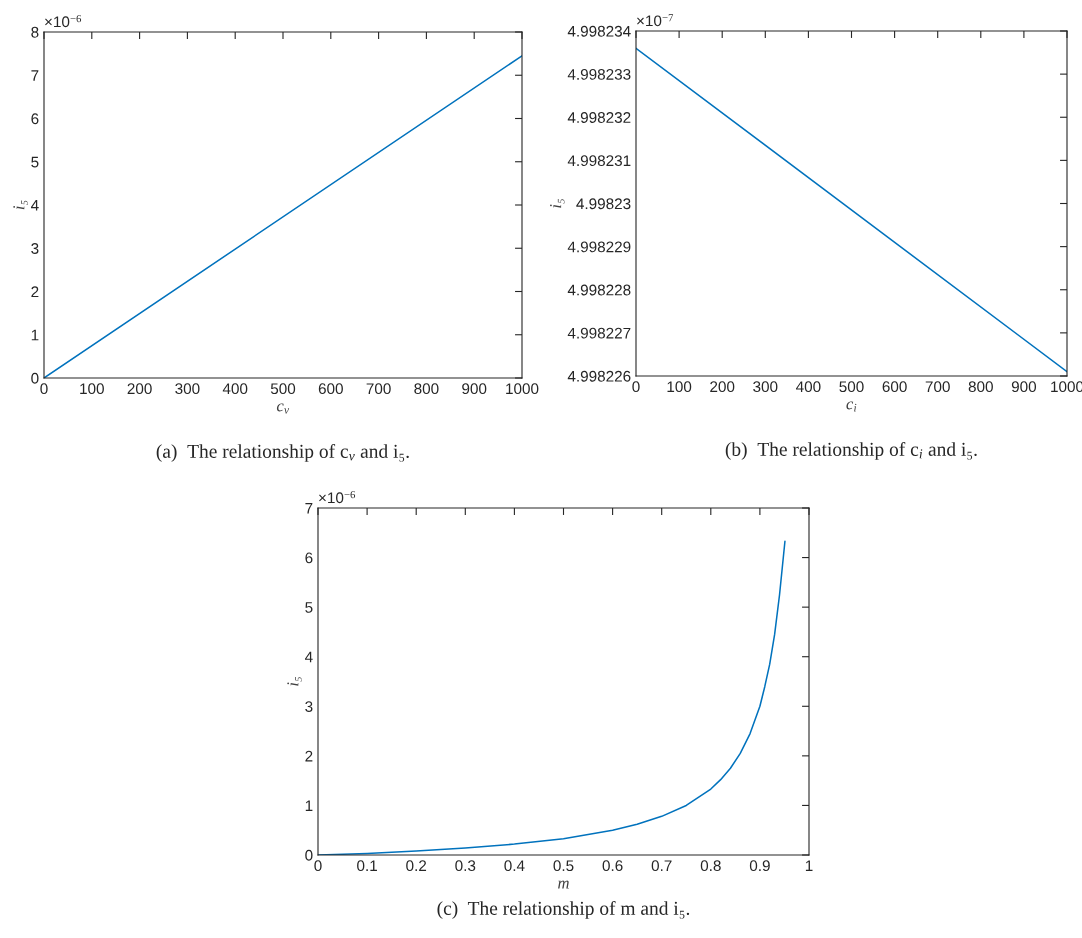 The image size is (1082, 938). Describe the element at coordinates (809, 865) in the screenshot. I see `x-tick-label: 1` at that location.